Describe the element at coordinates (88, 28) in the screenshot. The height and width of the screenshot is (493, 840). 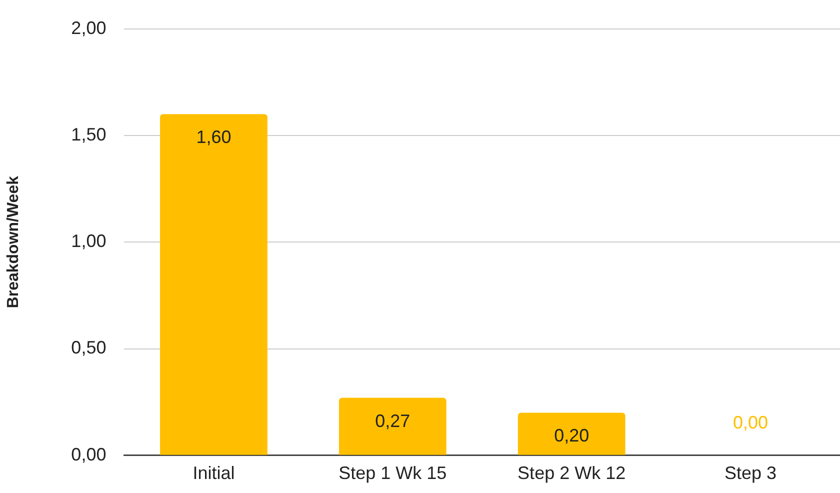
I see `y-tick-label: 2,00` at that location.